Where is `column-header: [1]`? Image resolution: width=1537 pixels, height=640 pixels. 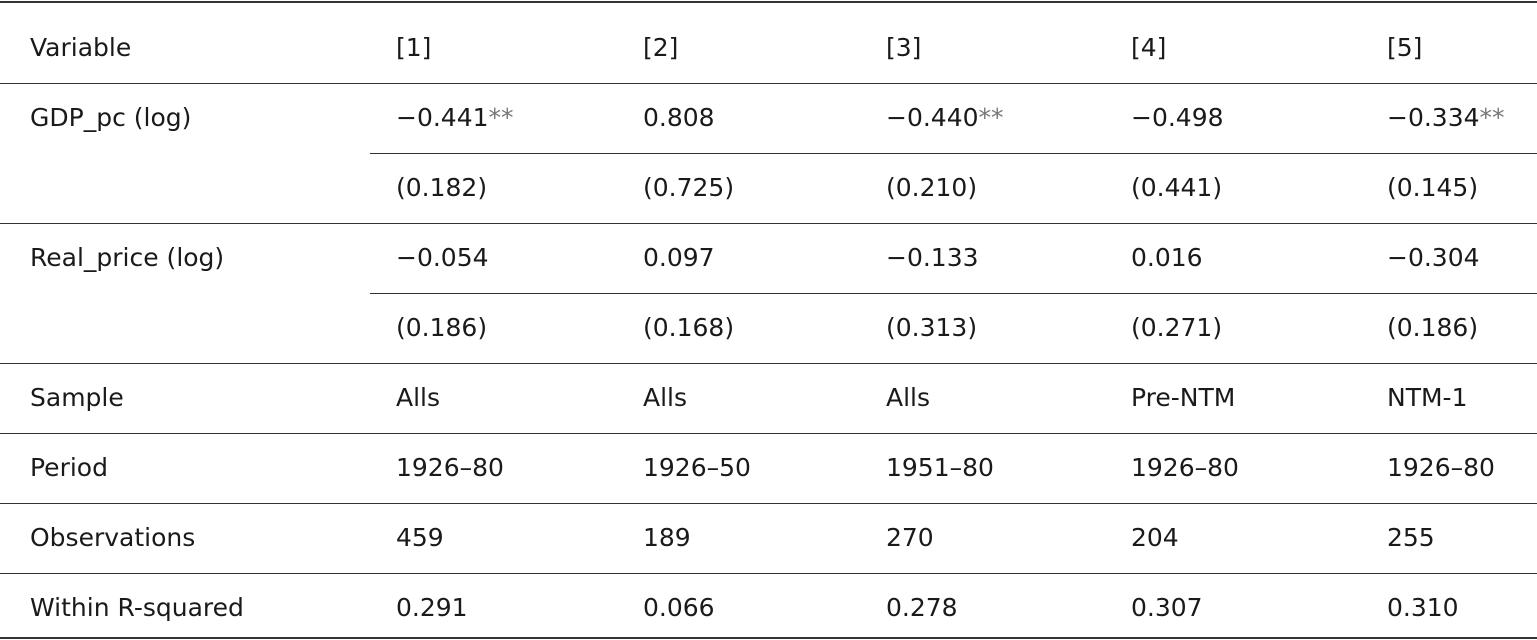 column-header: [1] is located at coordinates (414, 47).